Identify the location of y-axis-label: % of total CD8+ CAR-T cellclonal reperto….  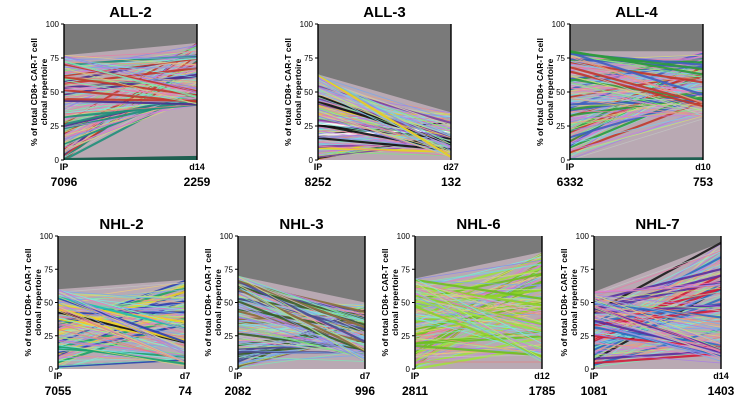
(569, 303).